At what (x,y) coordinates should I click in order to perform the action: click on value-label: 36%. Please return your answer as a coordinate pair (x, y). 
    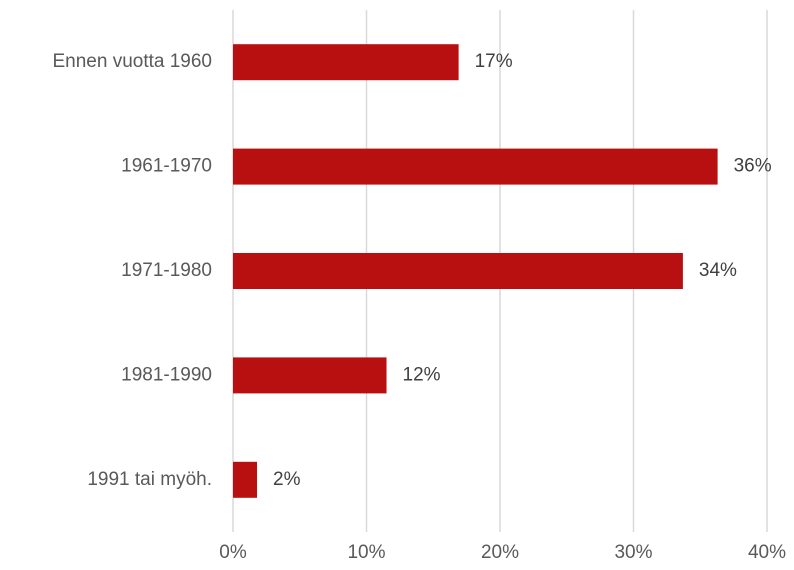
    Looking at the image, I should click on (753, 166).